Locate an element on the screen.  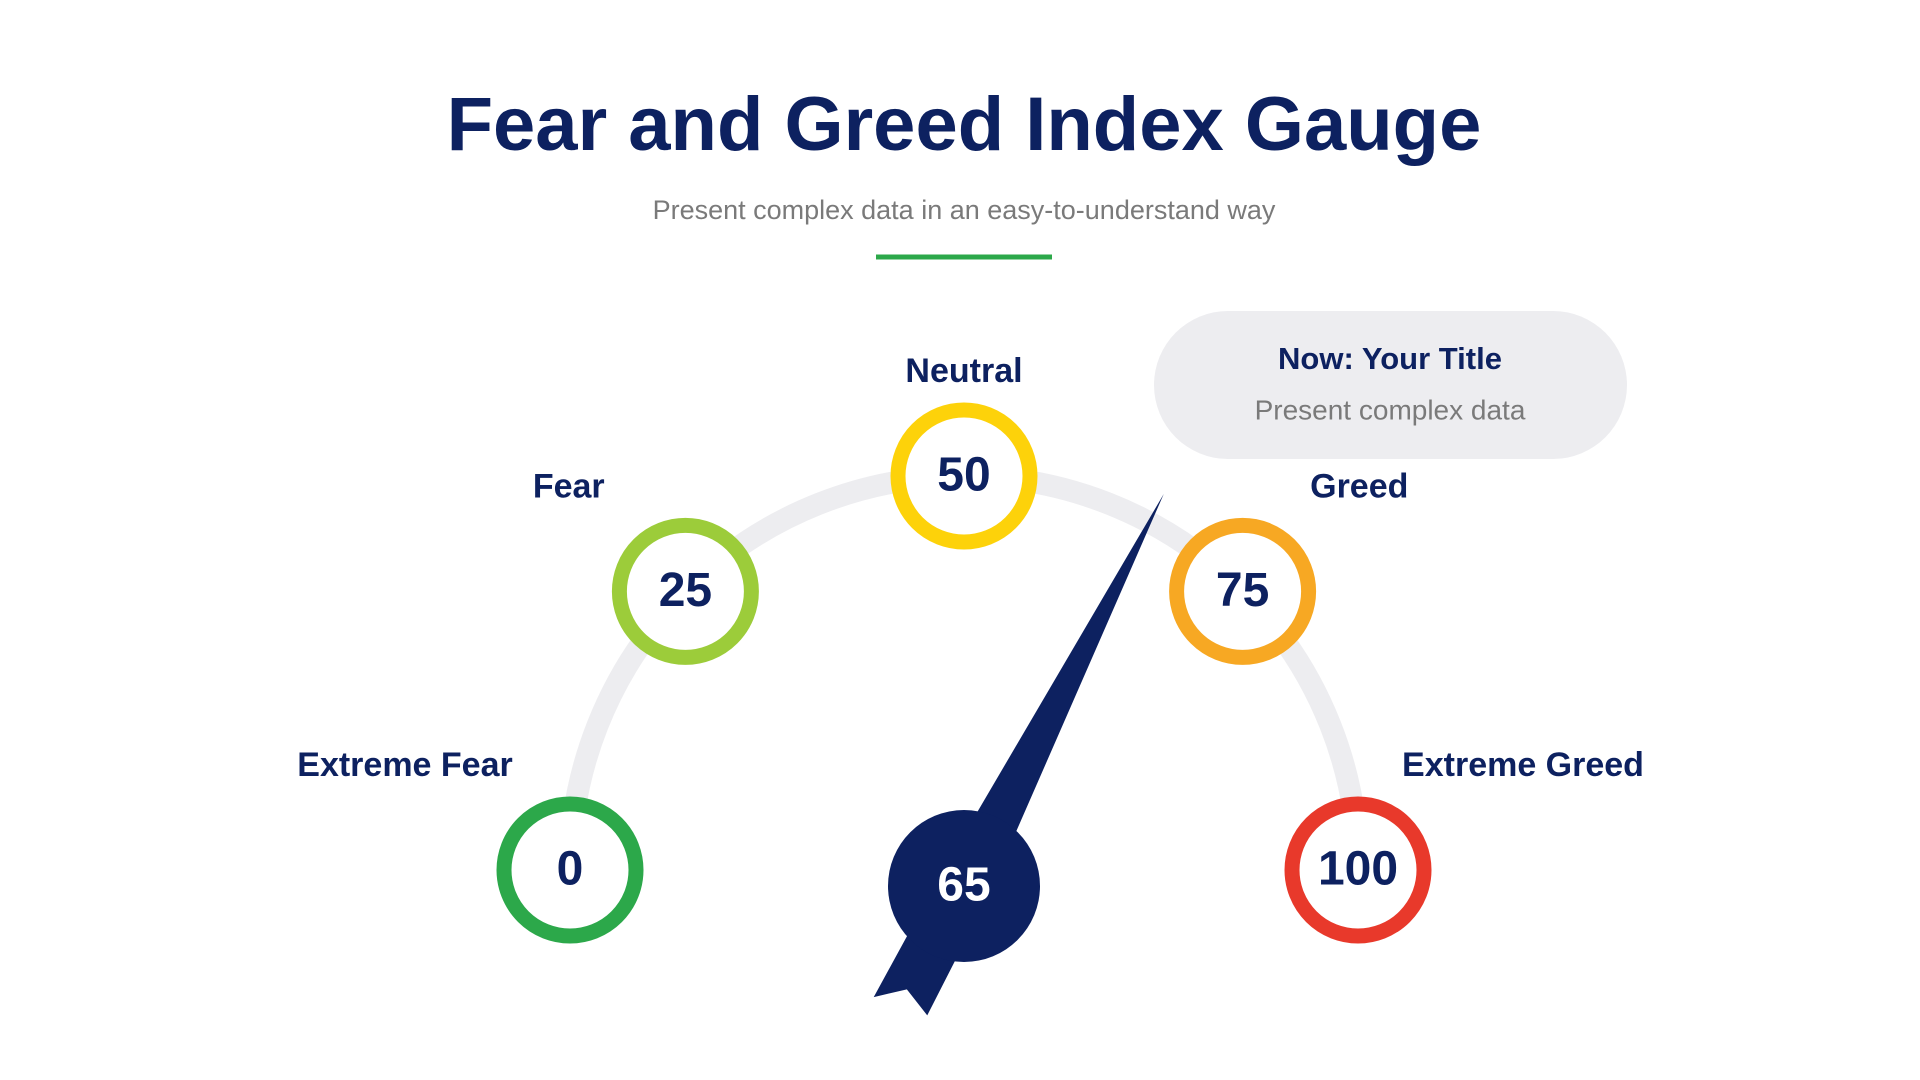
tick-value: 25 is located at coordinates (685, 590).